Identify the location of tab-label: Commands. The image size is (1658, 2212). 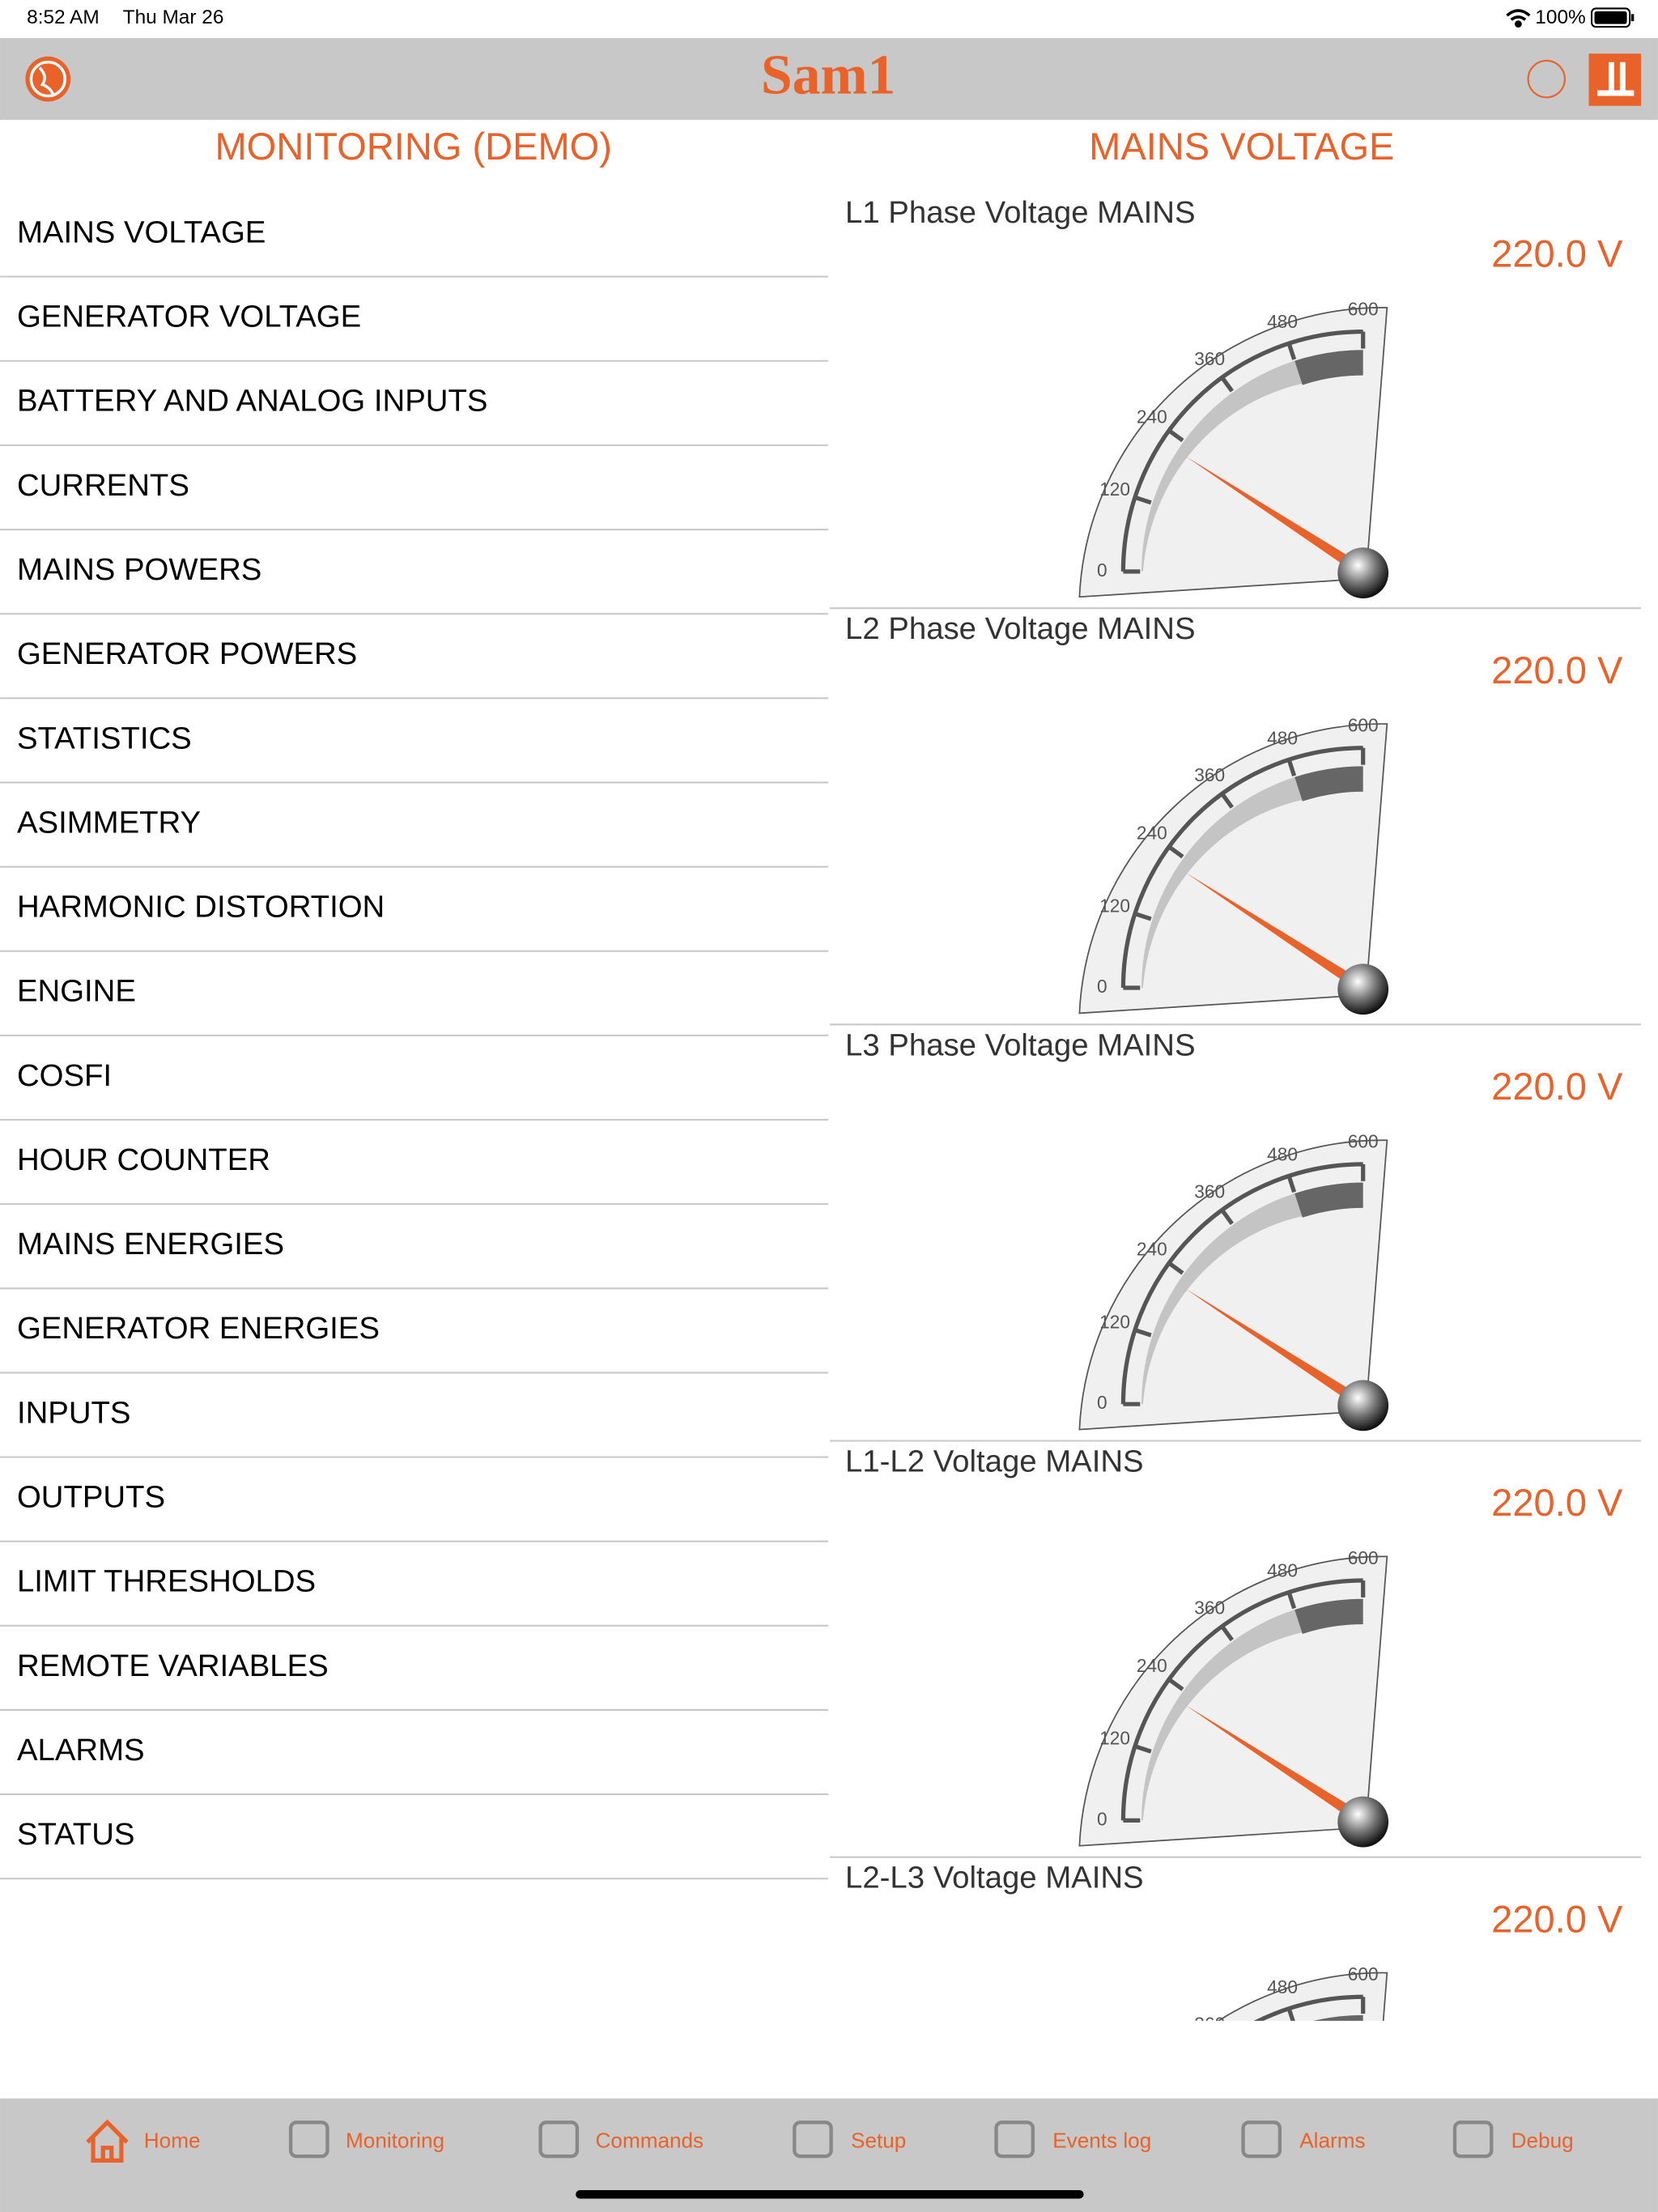
(650, 2141).